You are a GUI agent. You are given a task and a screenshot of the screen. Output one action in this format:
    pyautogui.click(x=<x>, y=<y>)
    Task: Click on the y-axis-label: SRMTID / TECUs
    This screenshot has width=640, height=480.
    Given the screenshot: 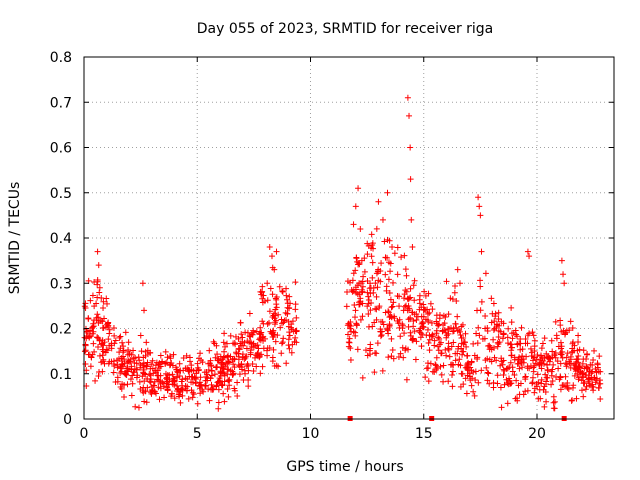 What is the action you would take?
    pyautogui.click(x=15, y=238)
    